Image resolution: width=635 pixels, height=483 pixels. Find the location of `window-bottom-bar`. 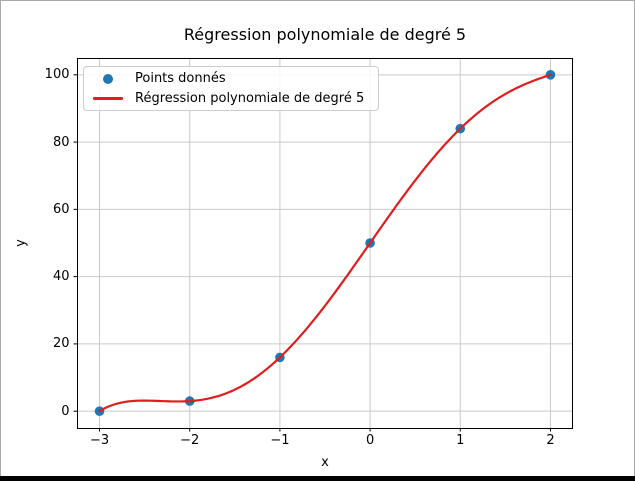

window-bottom-bar is located at coordinates (317, 478).